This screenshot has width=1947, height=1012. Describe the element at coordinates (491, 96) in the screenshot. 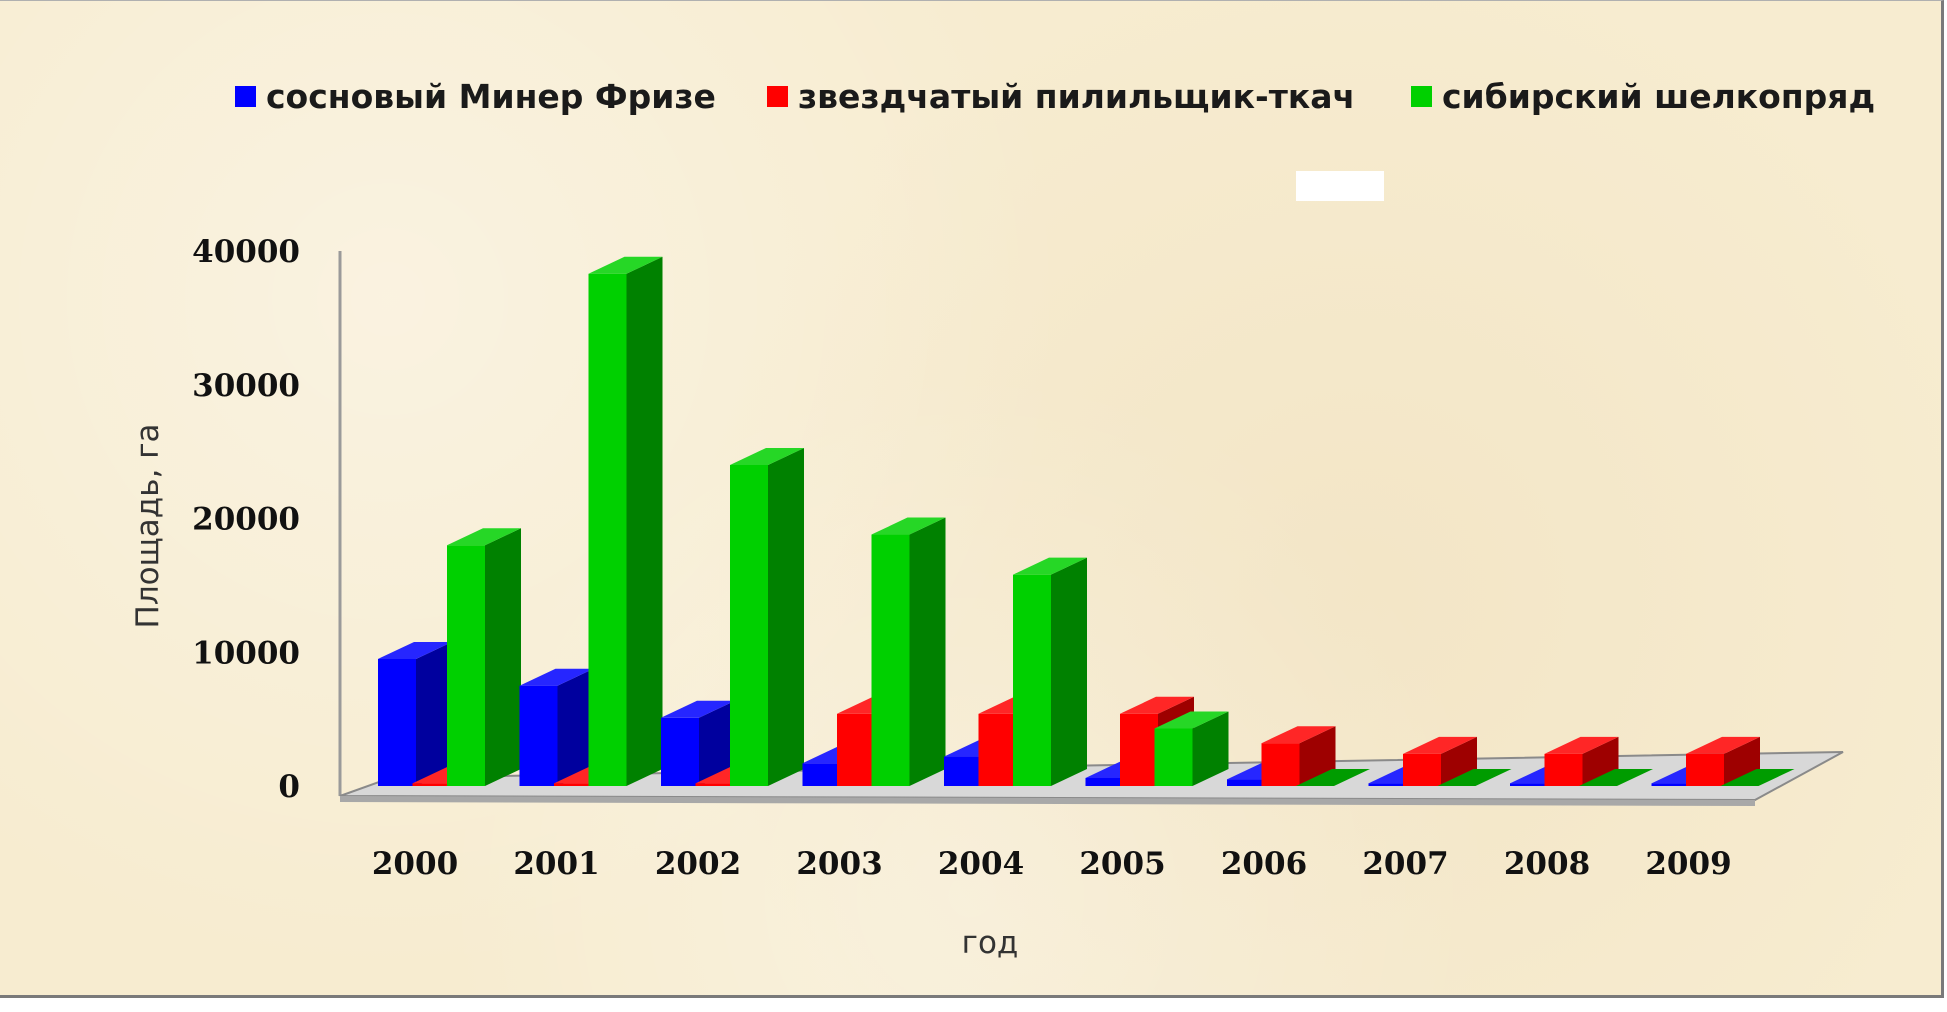

I see `legend-label: сосновый Минер Фризе` at that location.